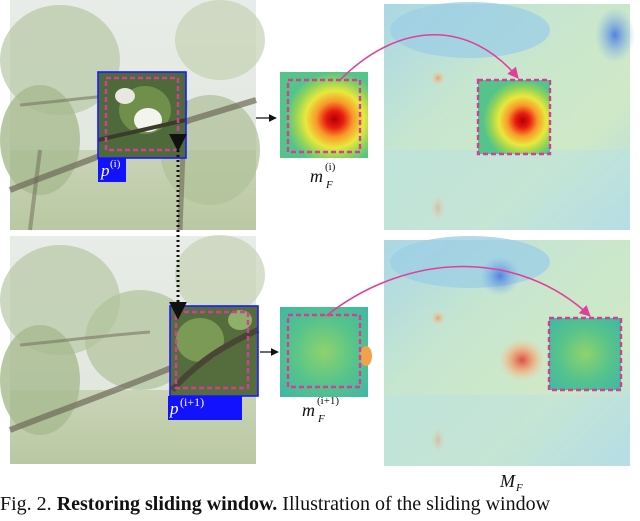 This screenshot has width=640, height=521. I want to click on patch-label-top: p (i), so click(112, 170).